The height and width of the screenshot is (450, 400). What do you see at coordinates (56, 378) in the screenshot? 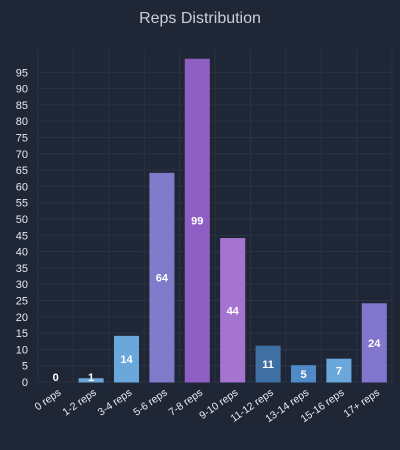
I see `bar-value-label: 0` at bounding box center [56, 378].